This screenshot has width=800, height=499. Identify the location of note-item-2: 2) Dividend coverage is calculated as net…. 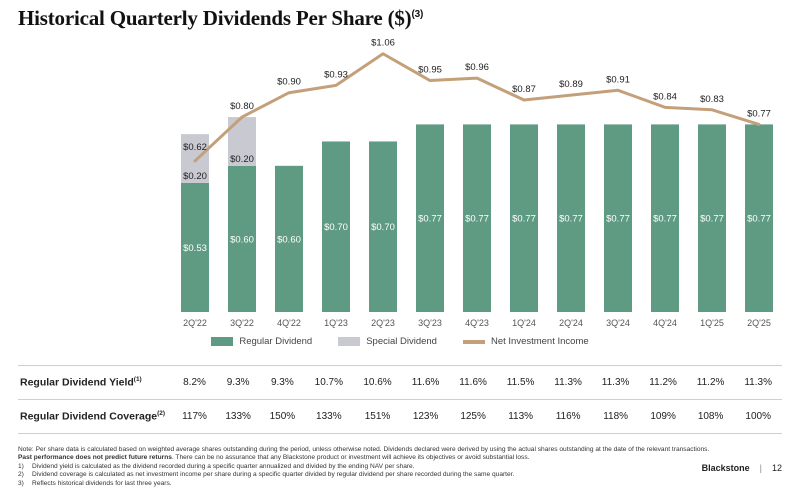
(266, 475).